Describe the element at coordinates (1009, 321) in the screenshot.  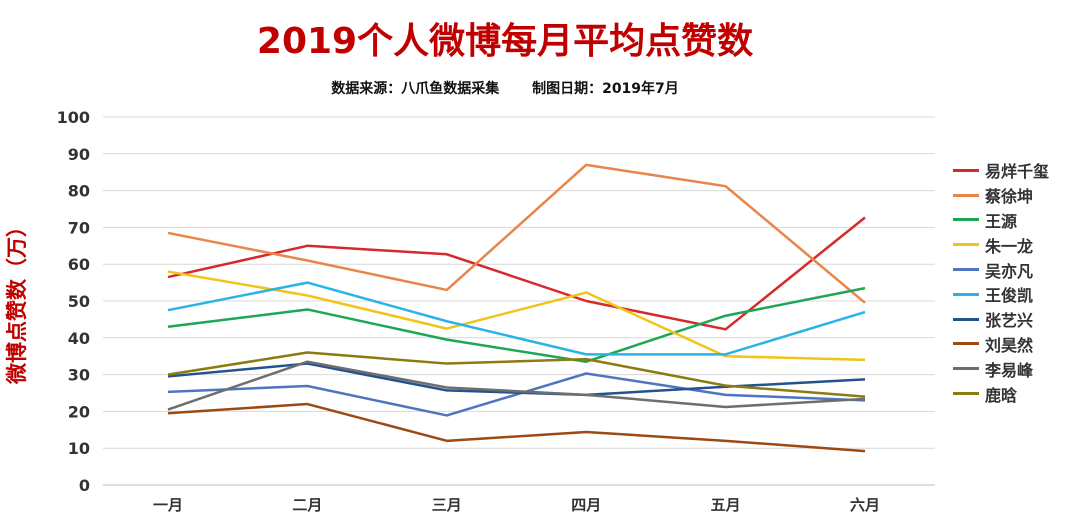
I see `legend-label: 张艺兴` at that location.